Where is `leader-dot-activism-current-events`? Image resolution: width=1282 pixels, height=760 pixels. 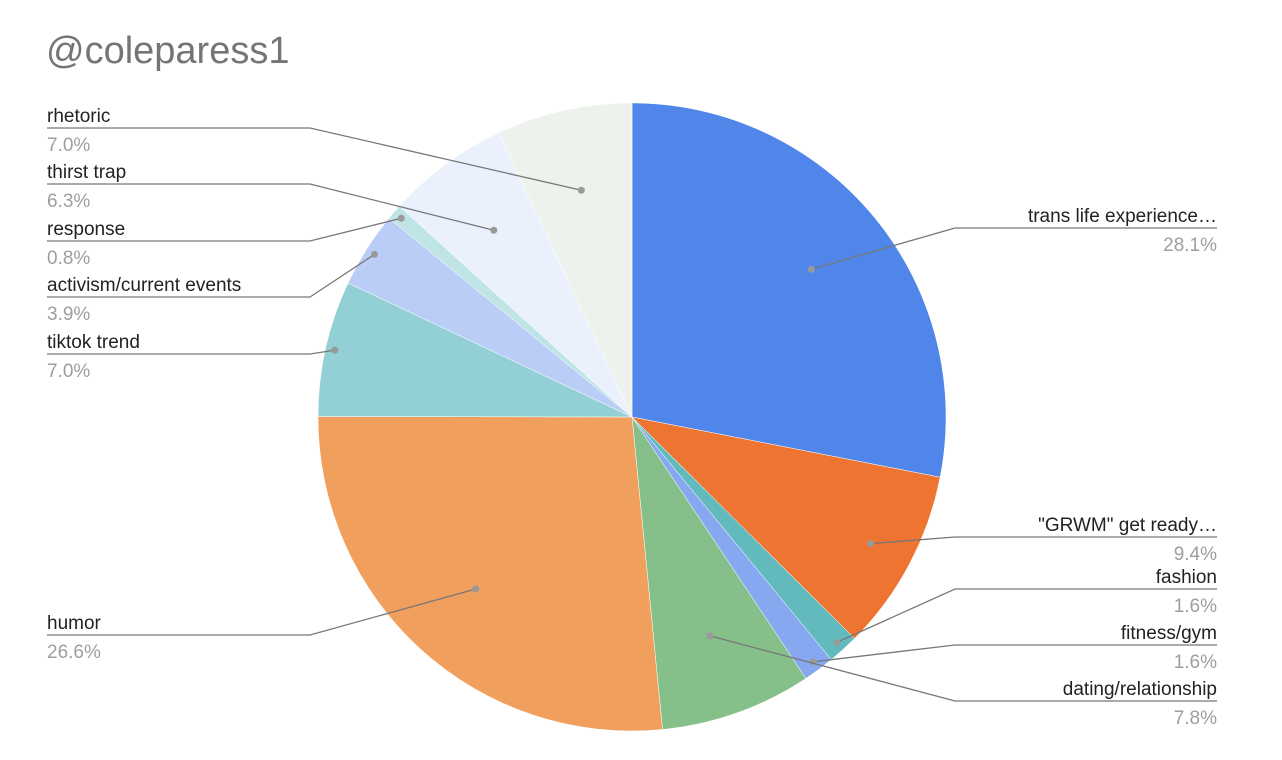 leader-dot-activism-current-events is located at coordinates (374, 254).